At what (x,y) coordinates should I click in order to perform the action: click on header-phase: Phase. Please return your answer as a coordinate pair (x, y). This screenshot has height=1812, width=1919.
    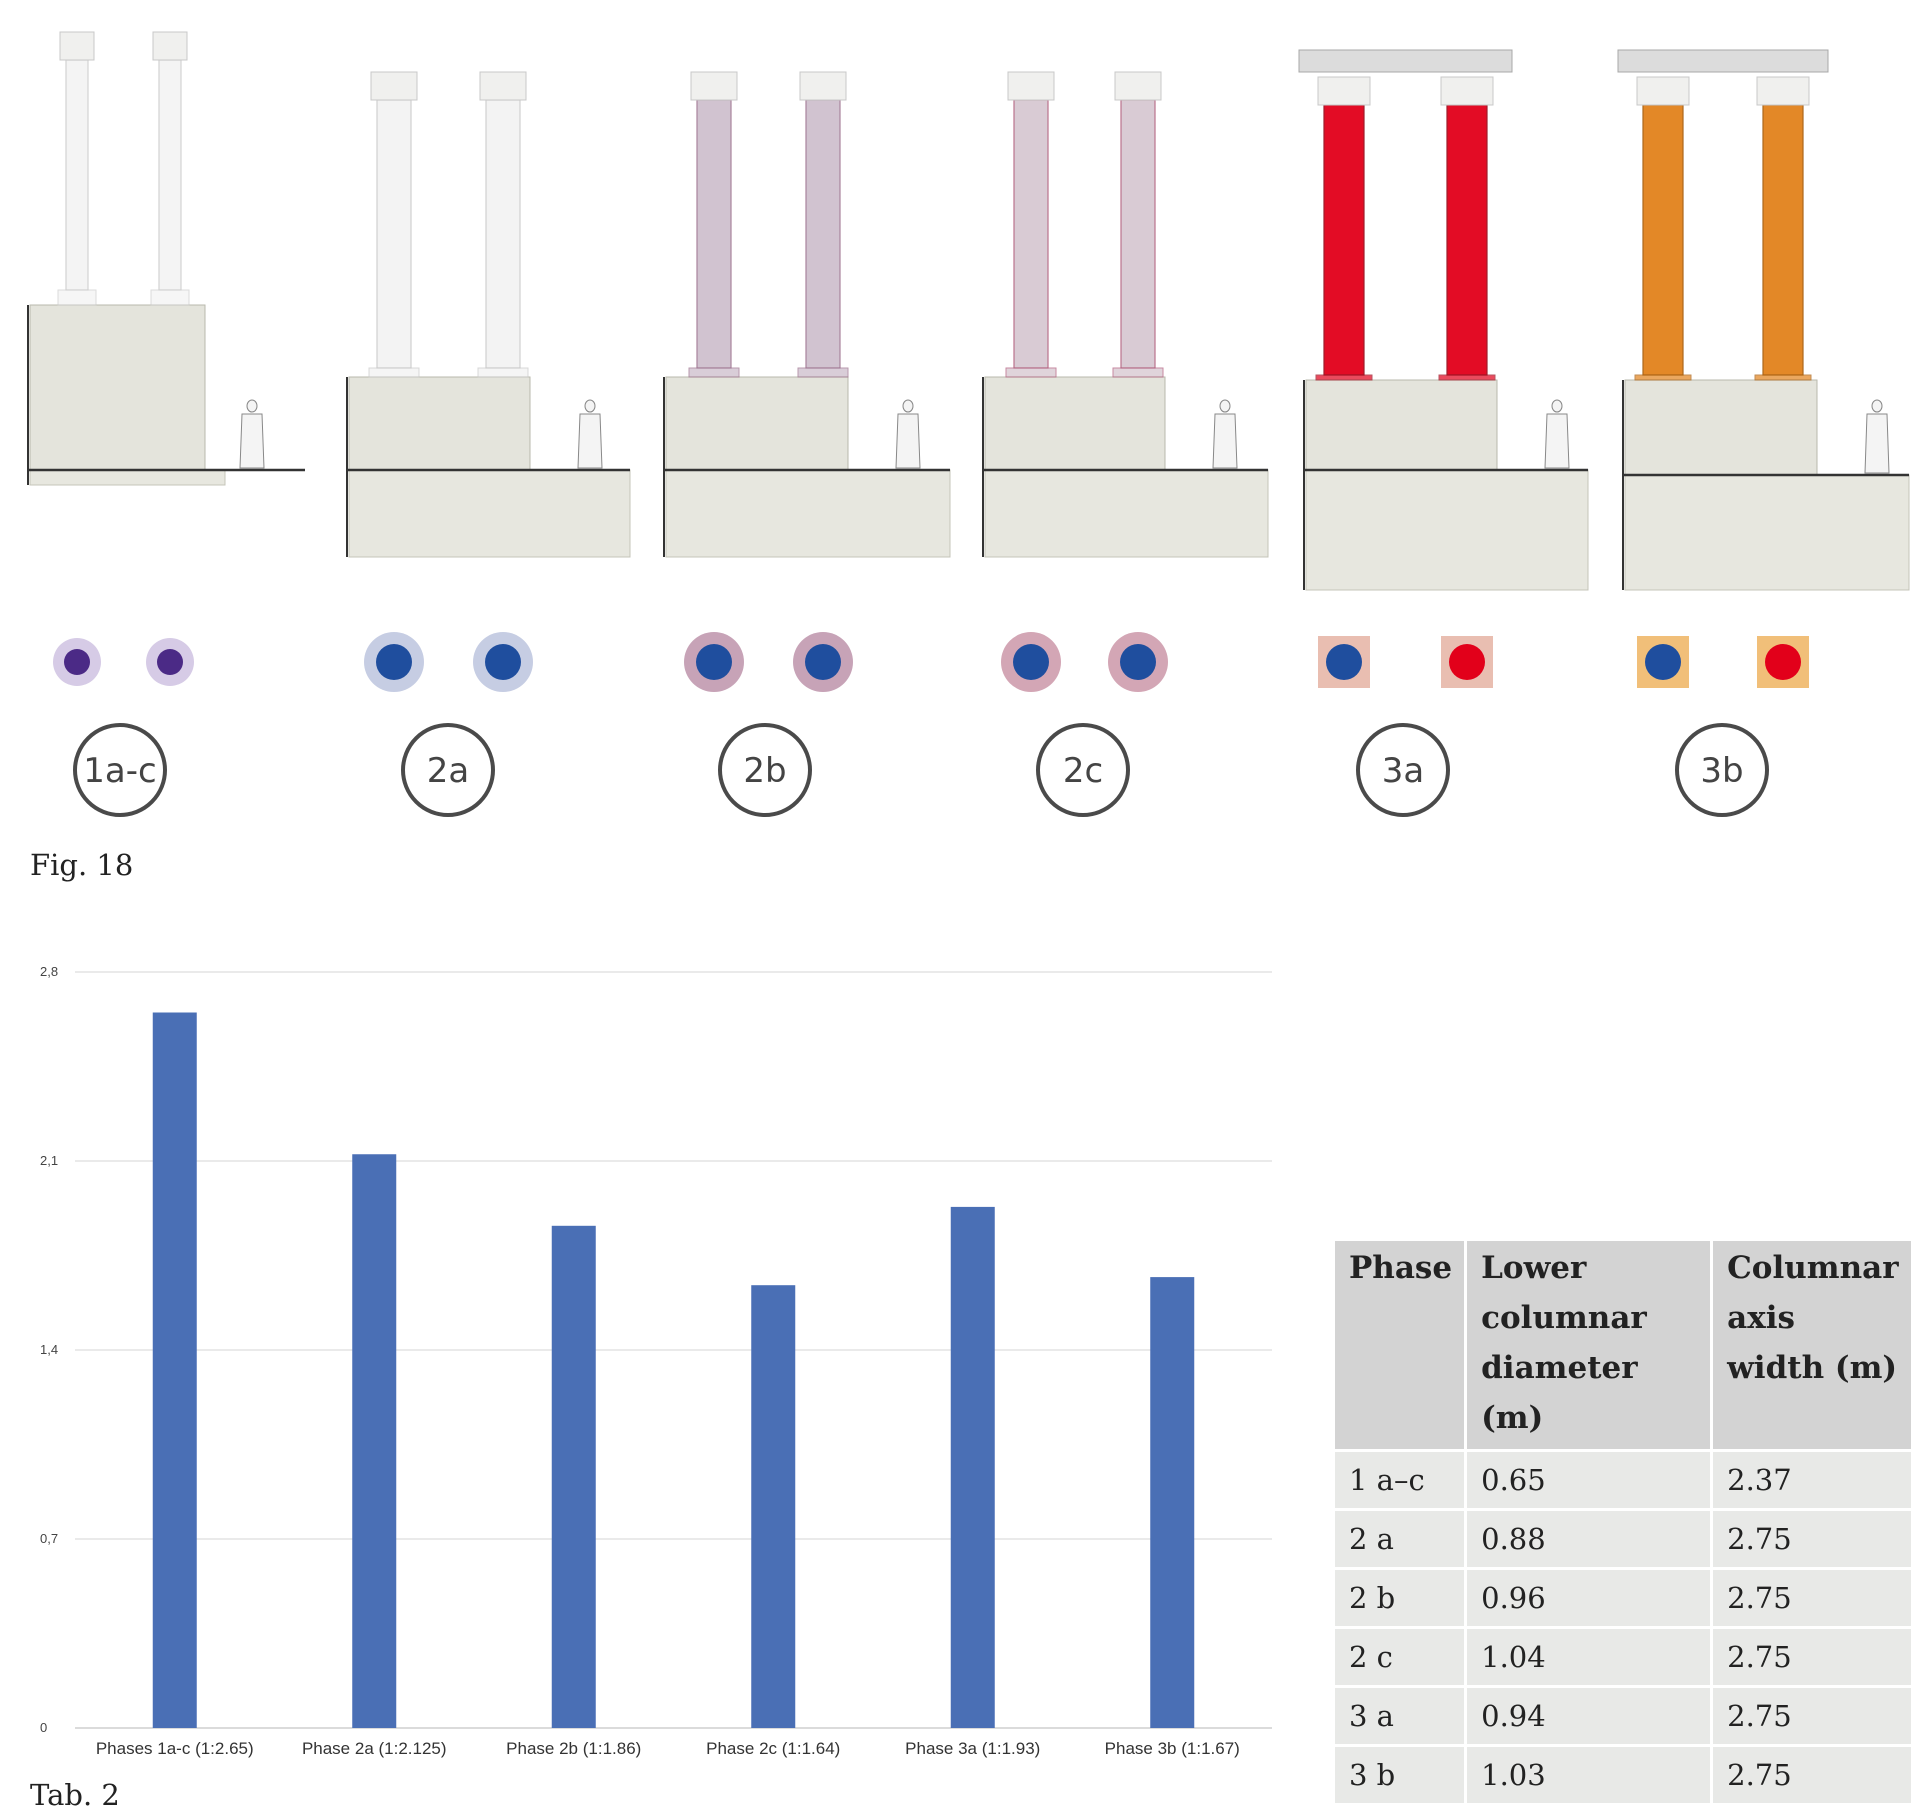
    Looking at the image, I should click on (1400, 1345).